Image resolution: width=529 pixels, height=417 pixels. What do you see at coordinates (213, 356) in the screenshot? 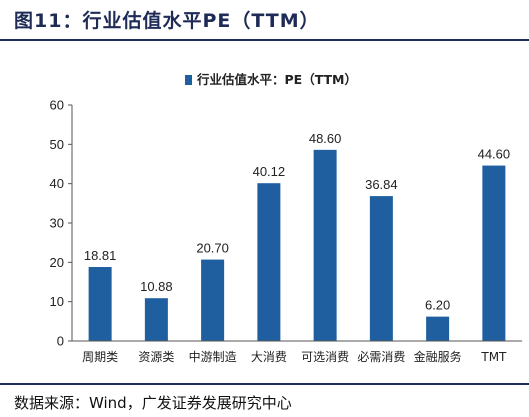
I see `category-label: 中游制造` at bounding box center [213, 356].